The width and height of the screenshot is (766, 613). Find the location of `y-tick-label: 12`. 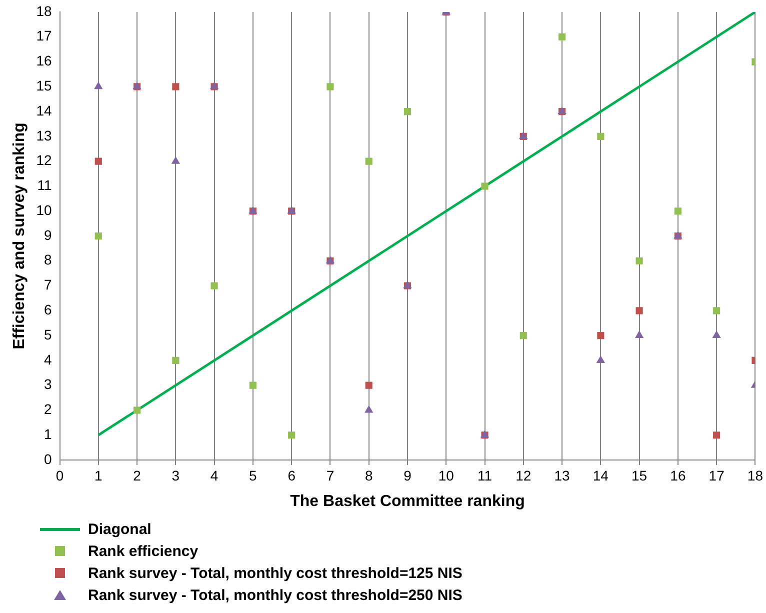

y-tick-label: 12 is located at coordinates (44, 160).